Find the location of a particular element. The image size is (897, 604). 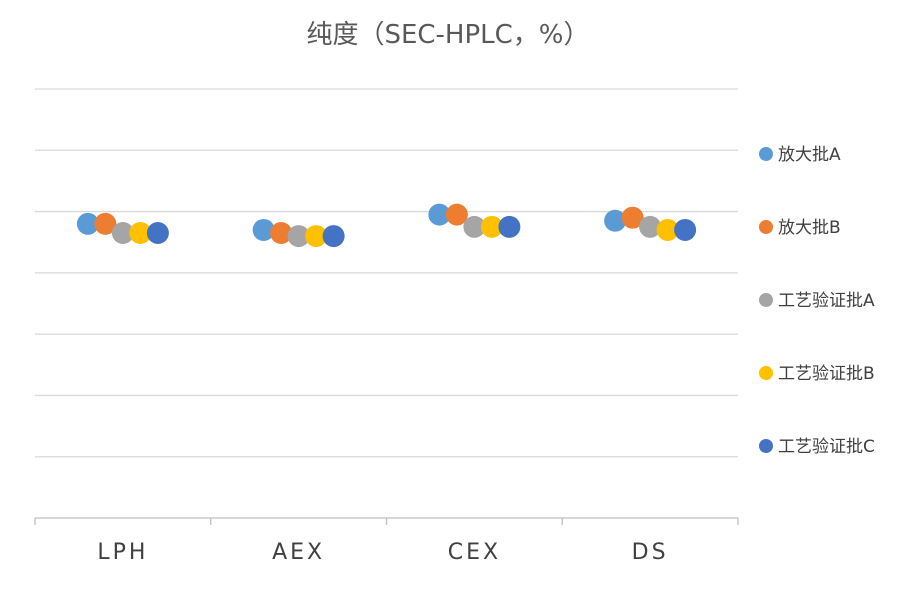

point-series-2-aex is located at coordinates (298, 236).